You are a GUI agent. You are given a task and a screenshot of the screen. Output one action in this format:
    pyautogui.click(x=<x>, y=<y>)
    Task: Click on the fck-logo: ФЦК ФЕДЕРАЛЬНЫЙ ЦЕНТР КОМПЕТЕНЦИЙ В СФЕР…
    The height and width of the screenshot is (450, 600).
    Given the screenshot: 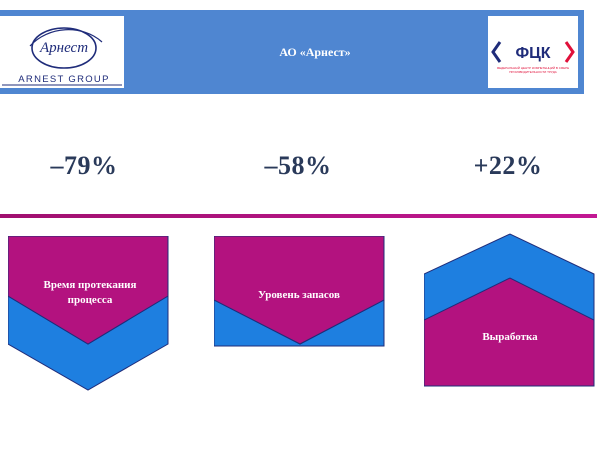 What is the action you would take?
    pyautogui.click(x=533, y=52)
    